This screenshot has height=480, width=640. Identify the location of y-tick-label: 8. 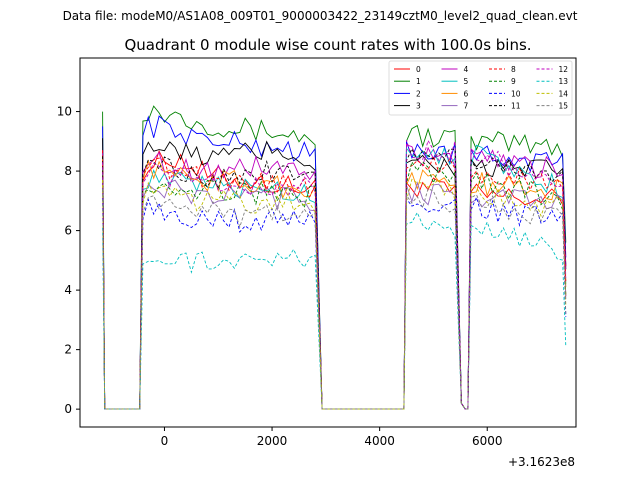
(68, 171).